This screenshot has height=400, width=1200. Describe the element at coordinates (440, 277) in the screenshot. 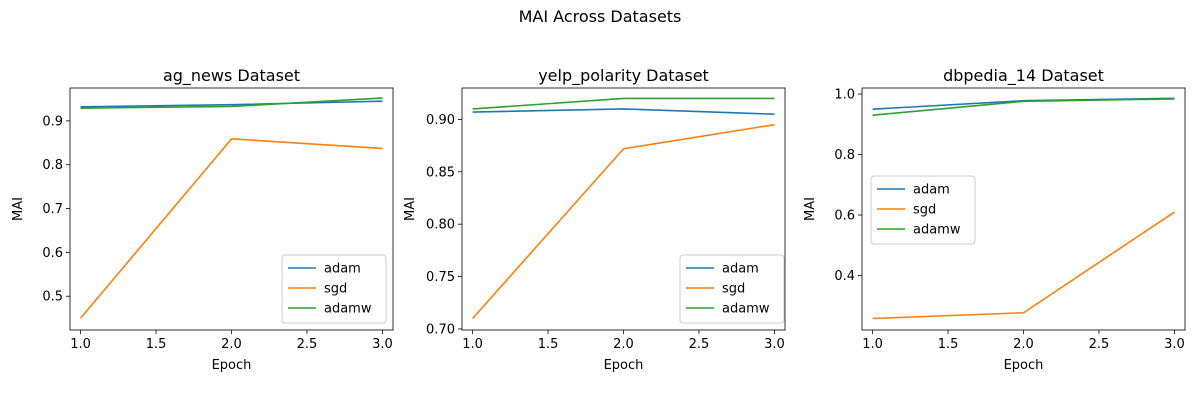

I see `y-tick-label: 0.75` at that location.